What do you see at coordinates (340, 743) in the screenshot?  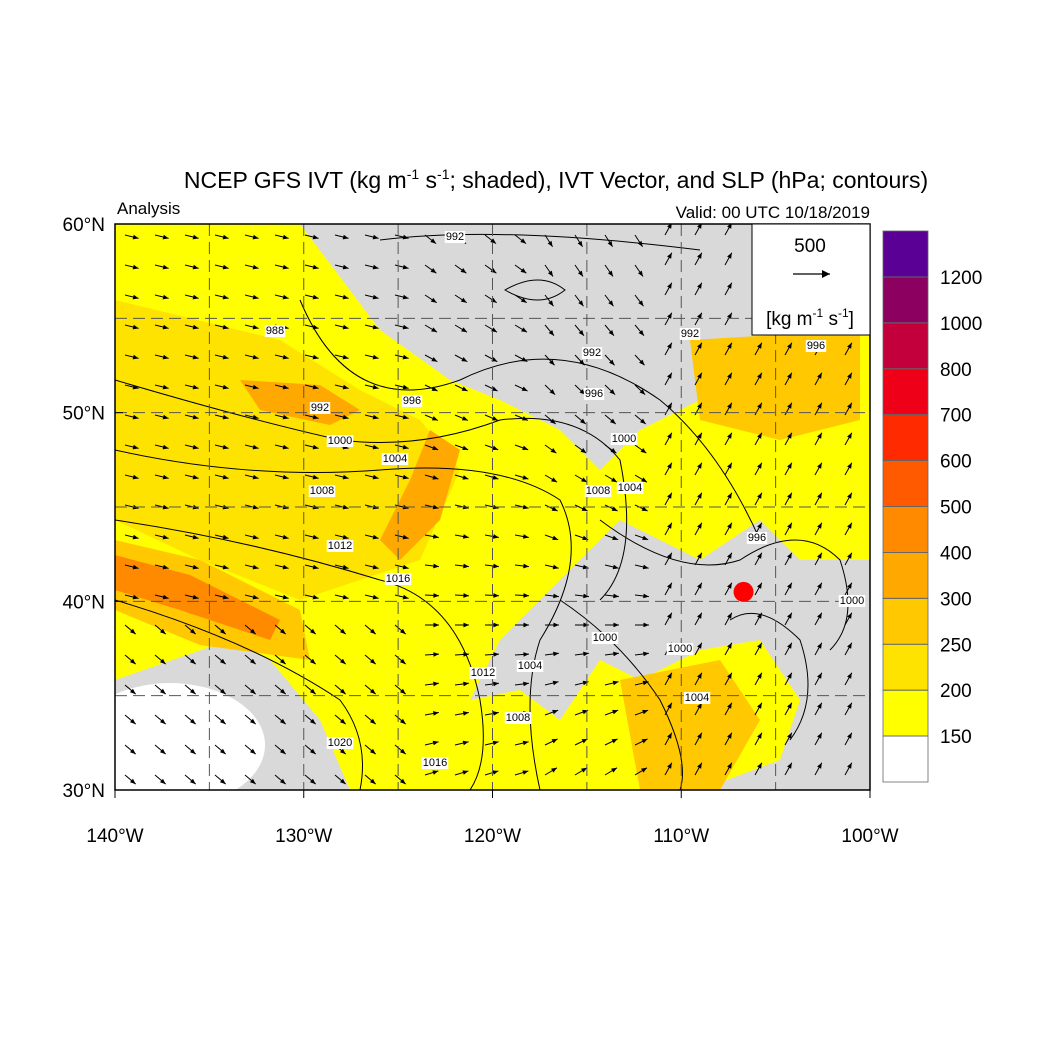 I see `contour-label: 1020` at bounding box center [340, 743].